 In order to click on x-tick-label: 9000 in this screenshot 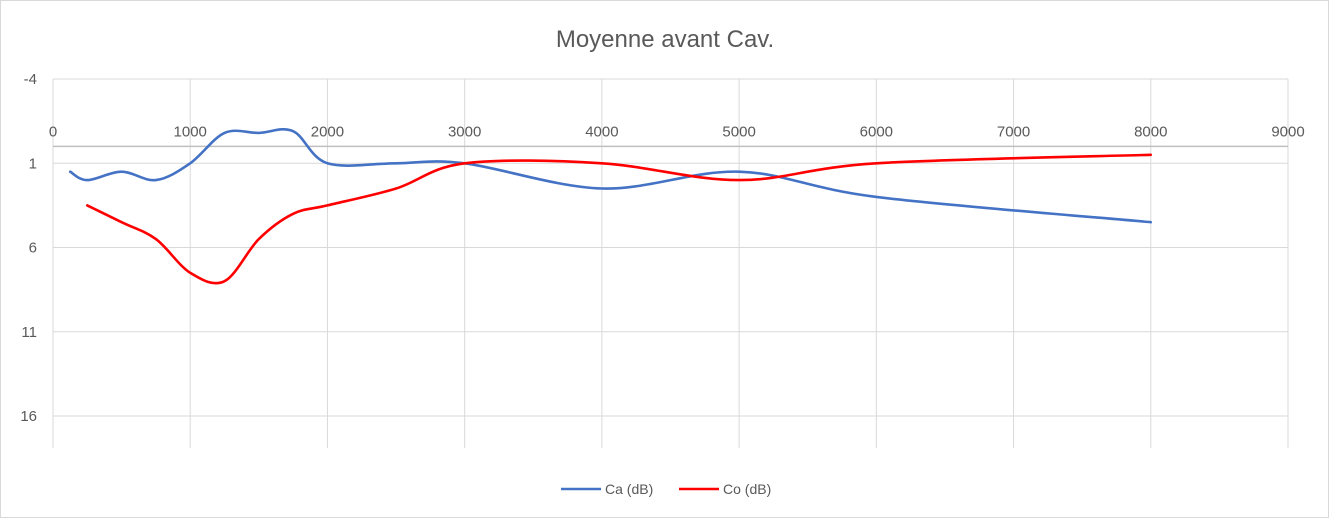, I will do `click(1287, 131)`.